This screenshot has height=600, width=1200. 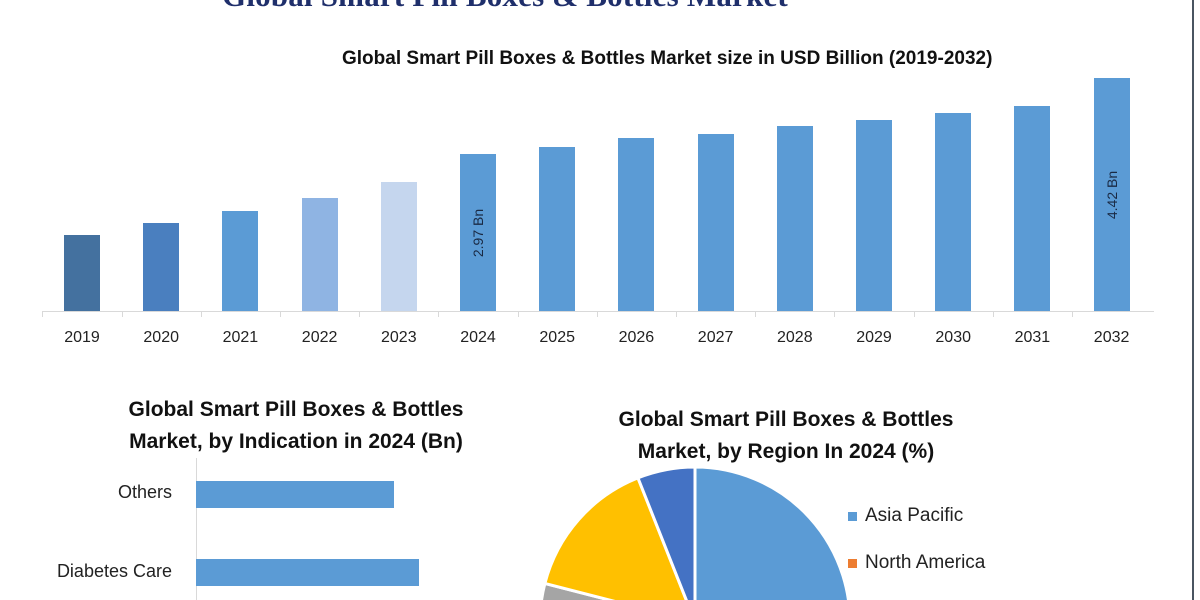 What do you see at coordinates (615, 537) in the screenshot?
I see `pie-slice-middle-east-africa` at bounding box center [615, 537].